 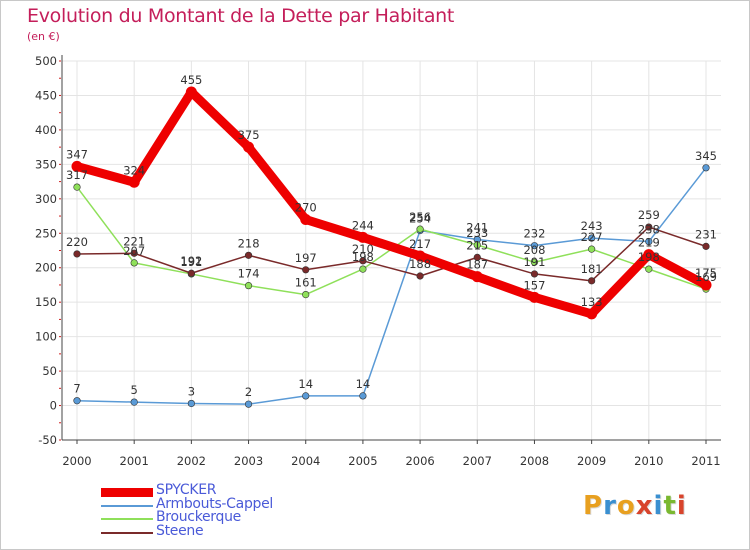 What do you see at coordinates (477, 245) in the screenshot?
I see `data-label: 215` at bounding box center [477, 245].